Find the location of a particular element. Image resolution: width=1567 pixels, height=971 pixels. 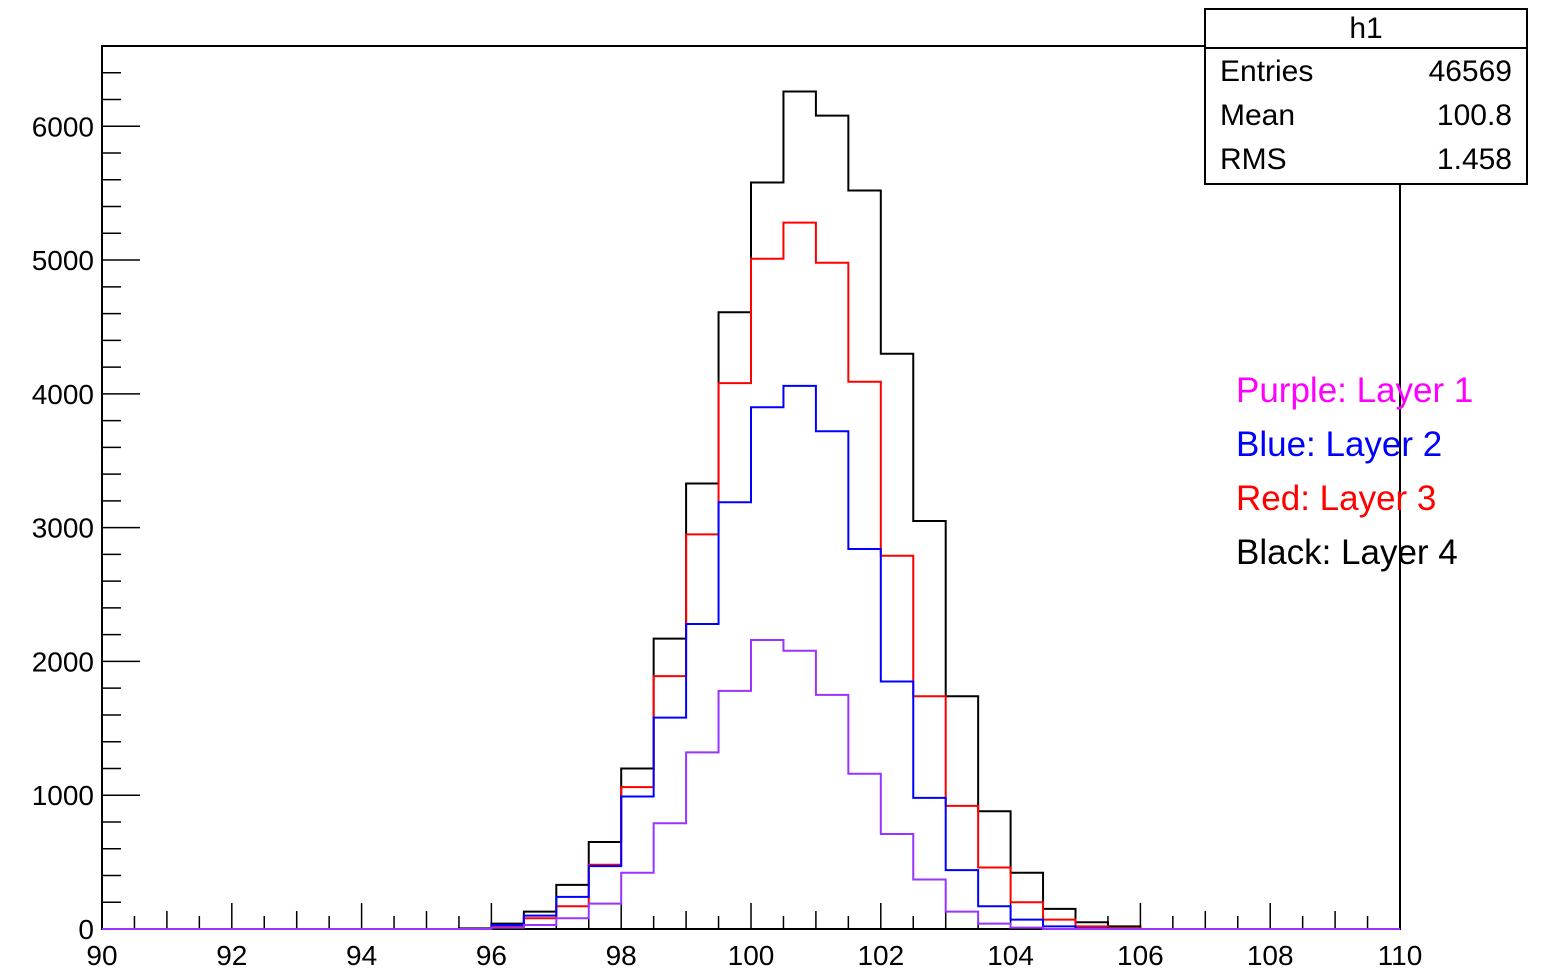

x-tick-label: 106 is located at coordinates (1140, 955).